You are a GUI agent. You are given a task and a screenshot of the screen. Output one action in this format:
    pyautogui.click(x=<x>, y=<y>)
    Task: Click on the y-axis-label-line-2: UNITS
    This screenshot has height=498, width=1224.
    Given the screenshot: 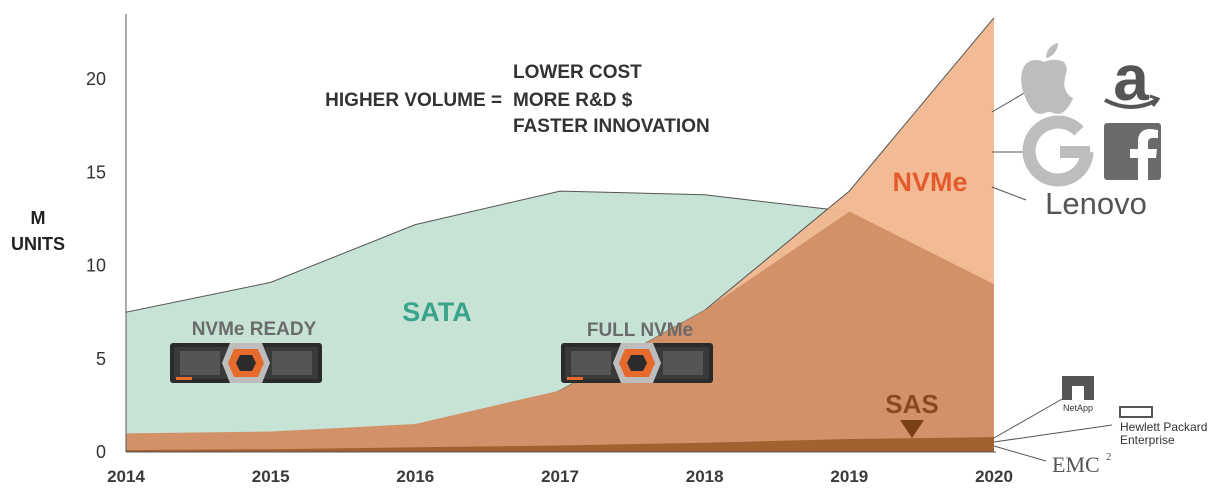 What is the action you would take?
    pyautogui.click(x=38, y=244)
    